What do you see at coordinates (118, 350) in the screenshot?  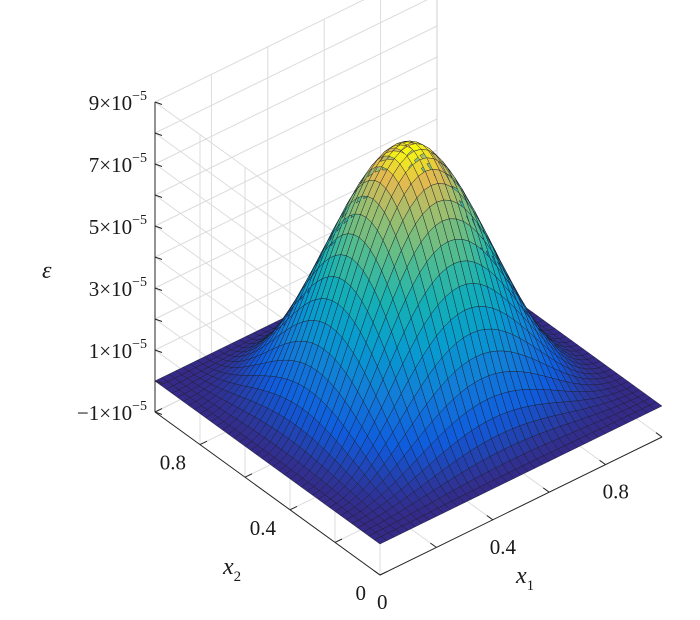 I see `z-tick-label: 1×10⁻⁵` at bounding box center [118, 350].